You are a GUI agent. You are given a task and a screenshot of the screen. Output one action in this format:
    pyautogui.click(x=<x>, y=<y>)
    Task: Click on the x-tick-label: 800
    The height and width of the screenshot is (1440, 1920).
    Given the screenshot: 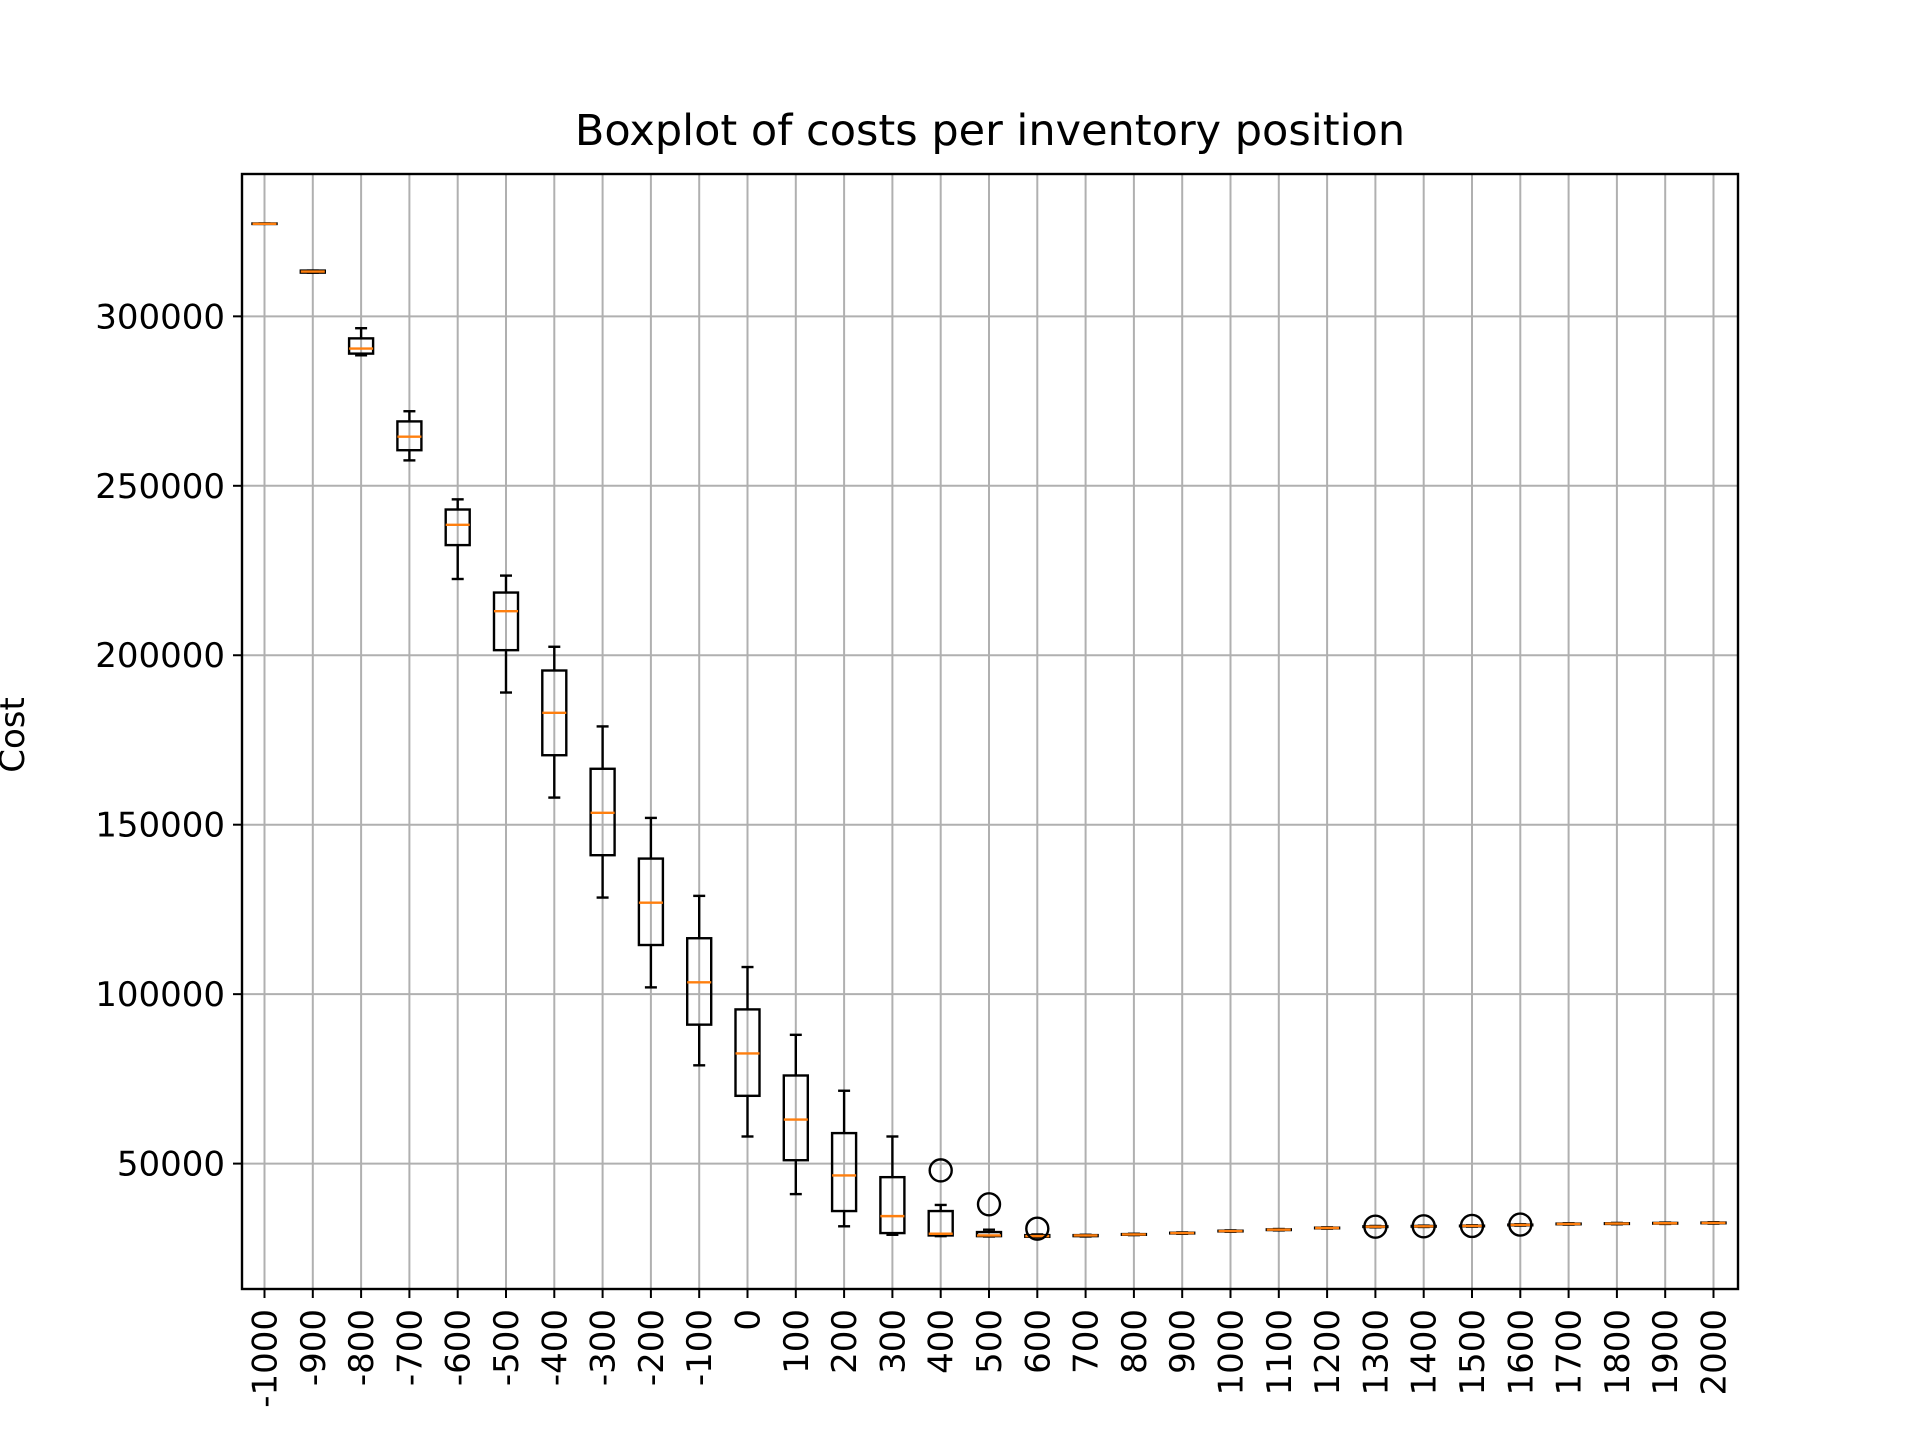 What is the action you would take?
    pyautogui.click(x=1135, y=1341)
    